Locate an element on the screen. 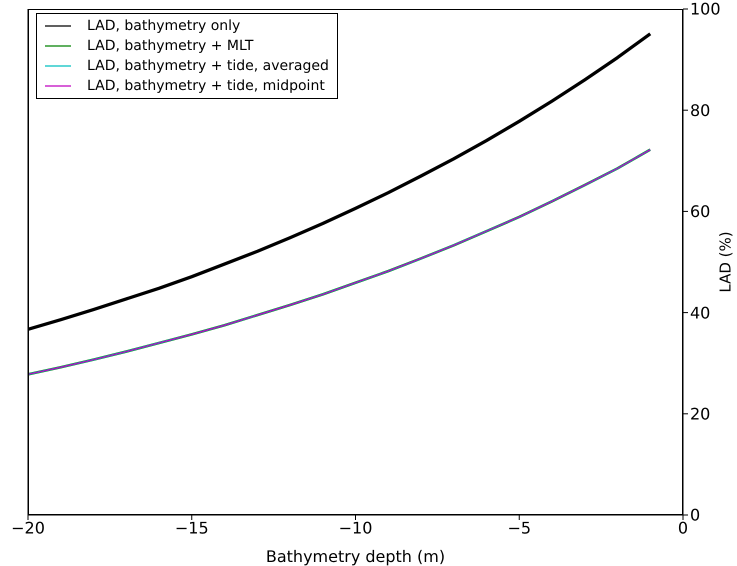 This screenshot has width=737, height=566. y-tick-label: 40 is located at coordinates (700, 312).